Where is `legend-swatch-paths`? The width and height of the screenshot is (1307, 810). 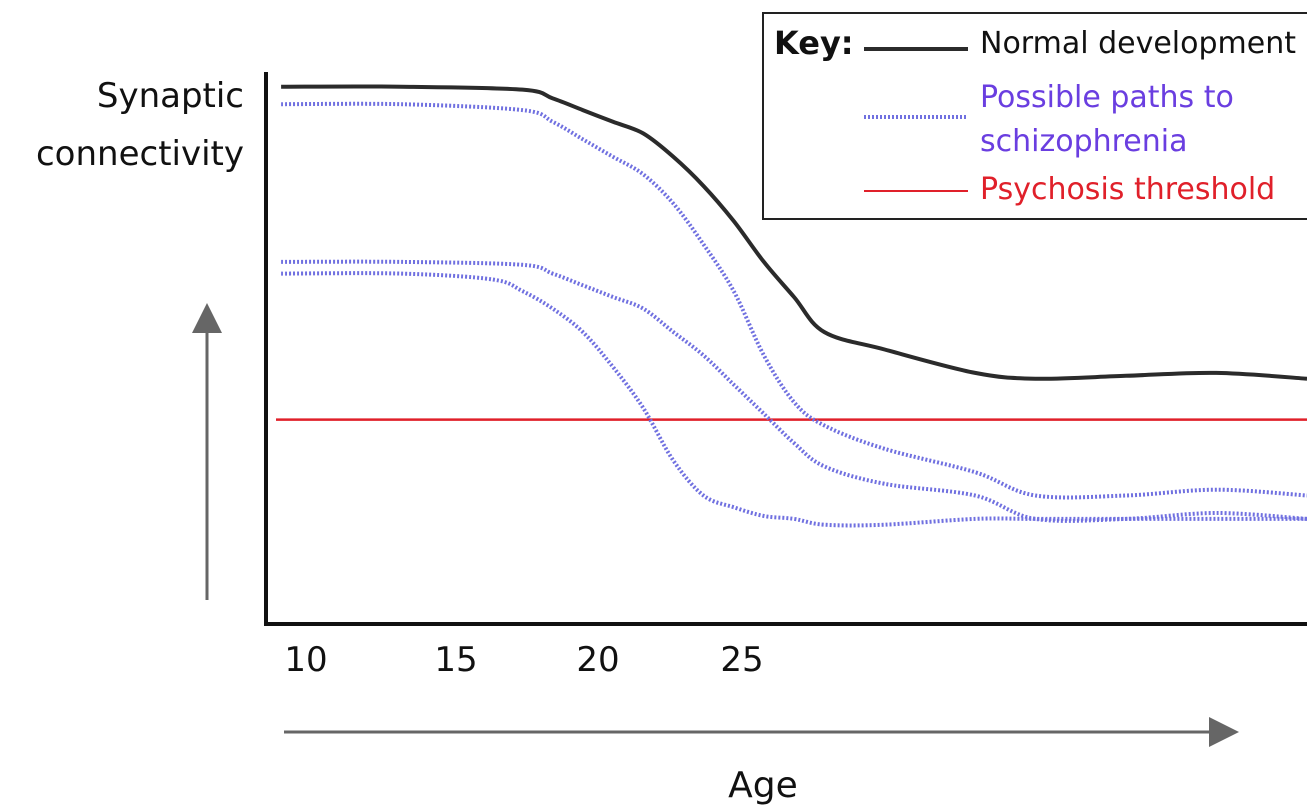
legend-swatch-paths is located at coordinates (916, 117).